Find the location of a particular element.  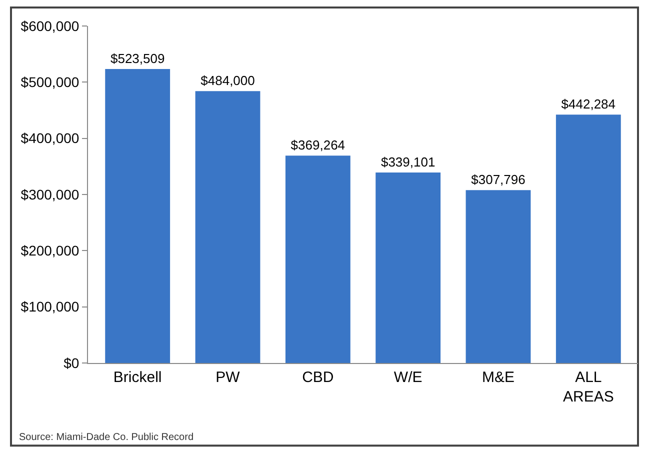

source-note: Source: Miami-Dade Co. Public Record is located at coordinates (106, 437).